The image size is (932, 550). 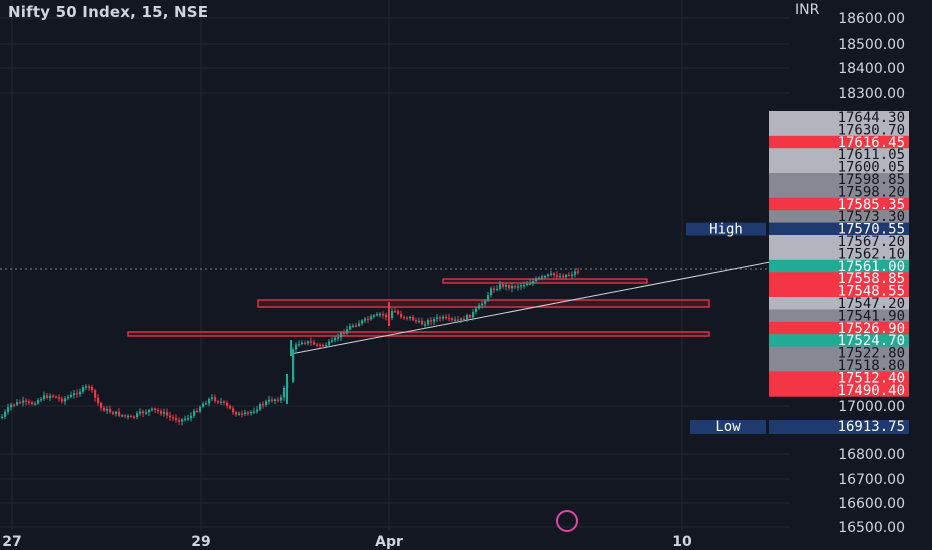 I want to click on price-tag: 17611.05, so click(x=839, y=155).